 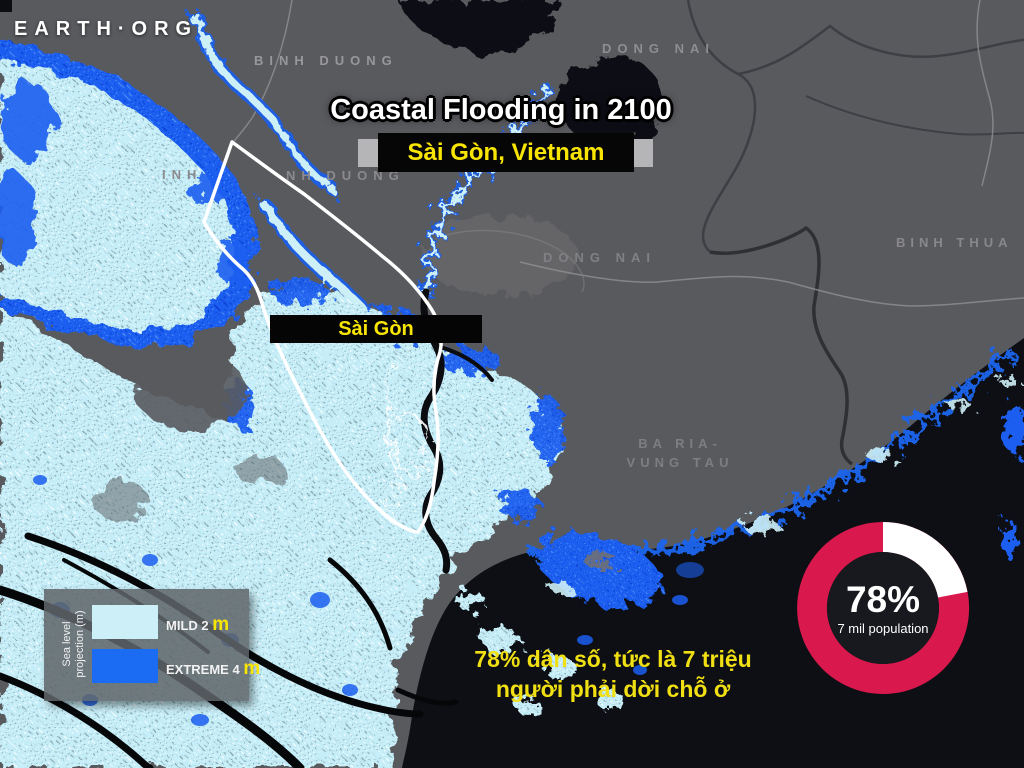 I want to click on donut-percentage: 78%, so click(x=883, y=599).